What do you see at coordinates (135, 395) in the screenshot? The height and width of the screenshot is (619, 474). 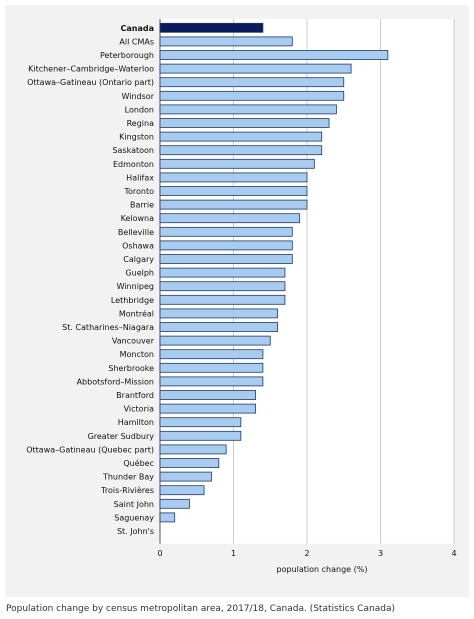 I see `category-label: Brantford` at bounding box center [135, 395].